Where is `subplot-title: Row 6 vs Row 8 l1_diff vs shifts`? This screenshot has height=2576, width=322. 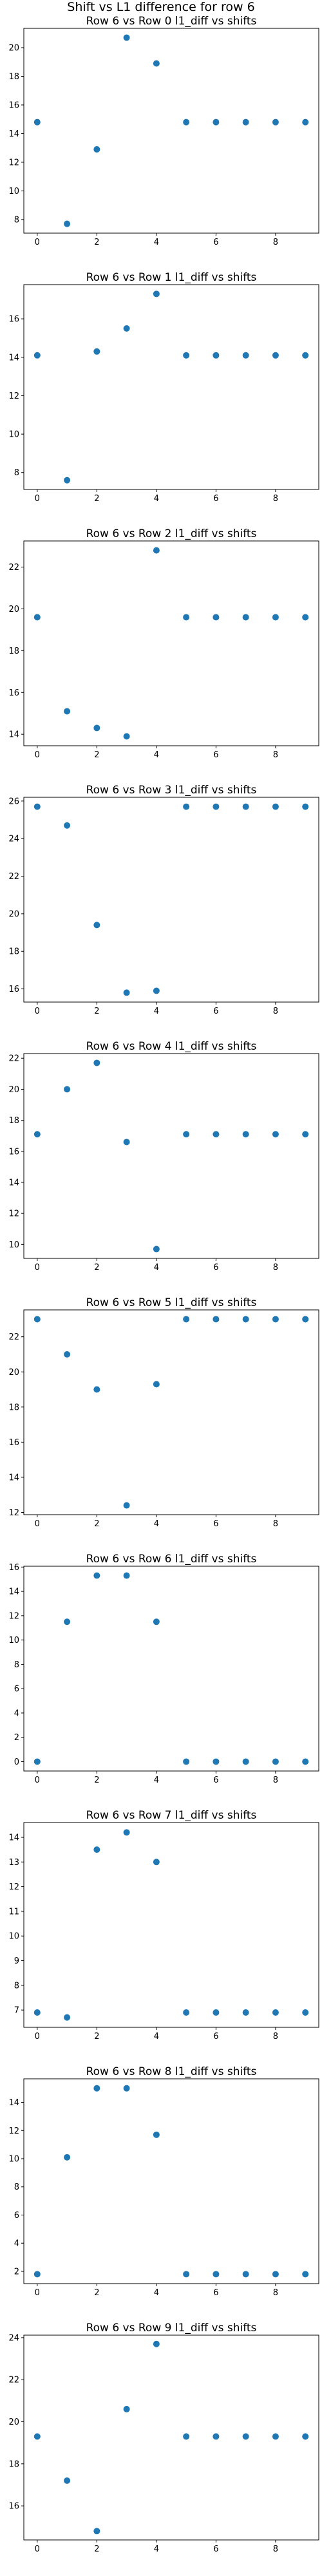 subplot-title: Row 6 vs Row 8 l1_diff vs shifts is located at coordinates (171, 2071).